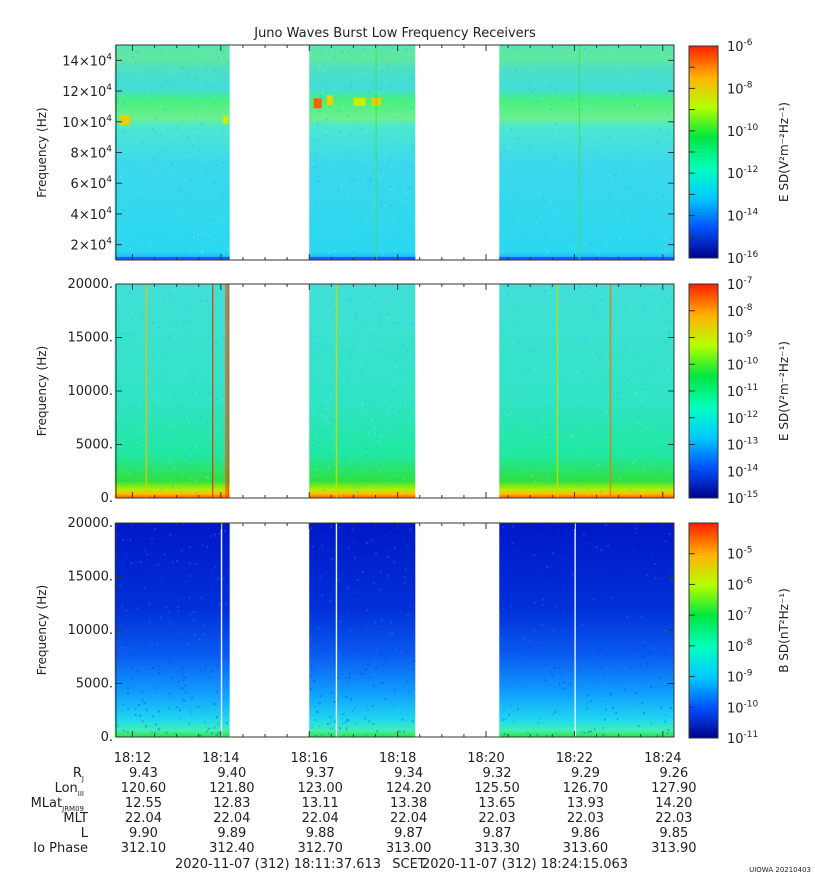 The width and height of the screenshot is (815, 880). I want to click on ephemeris-value: 312.10, so click(144, 848).